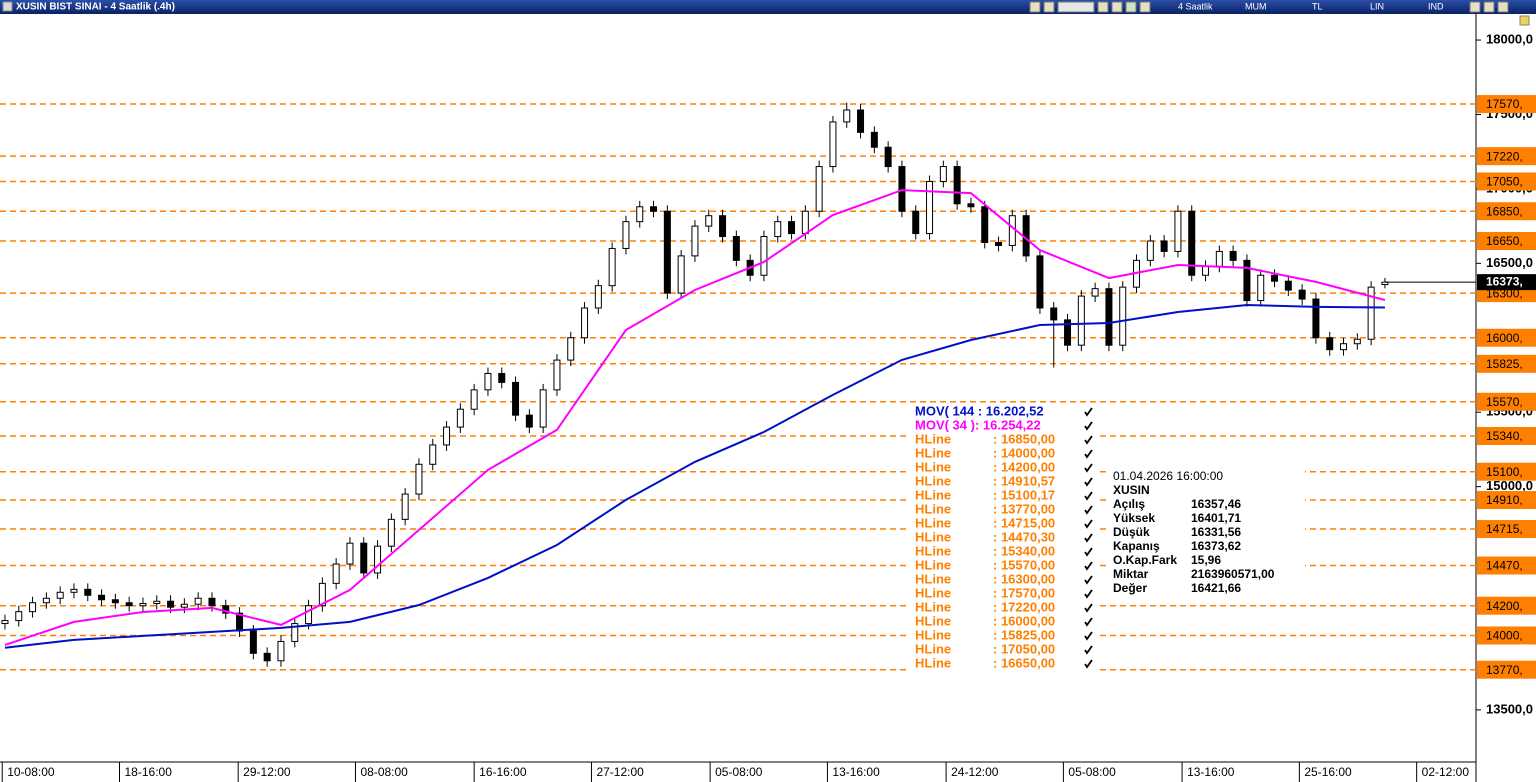  What do you see at coordinates (1504, 338) in the screenshot?
I see `h-line-label: 16000,` at bounding box center [1504, 338].